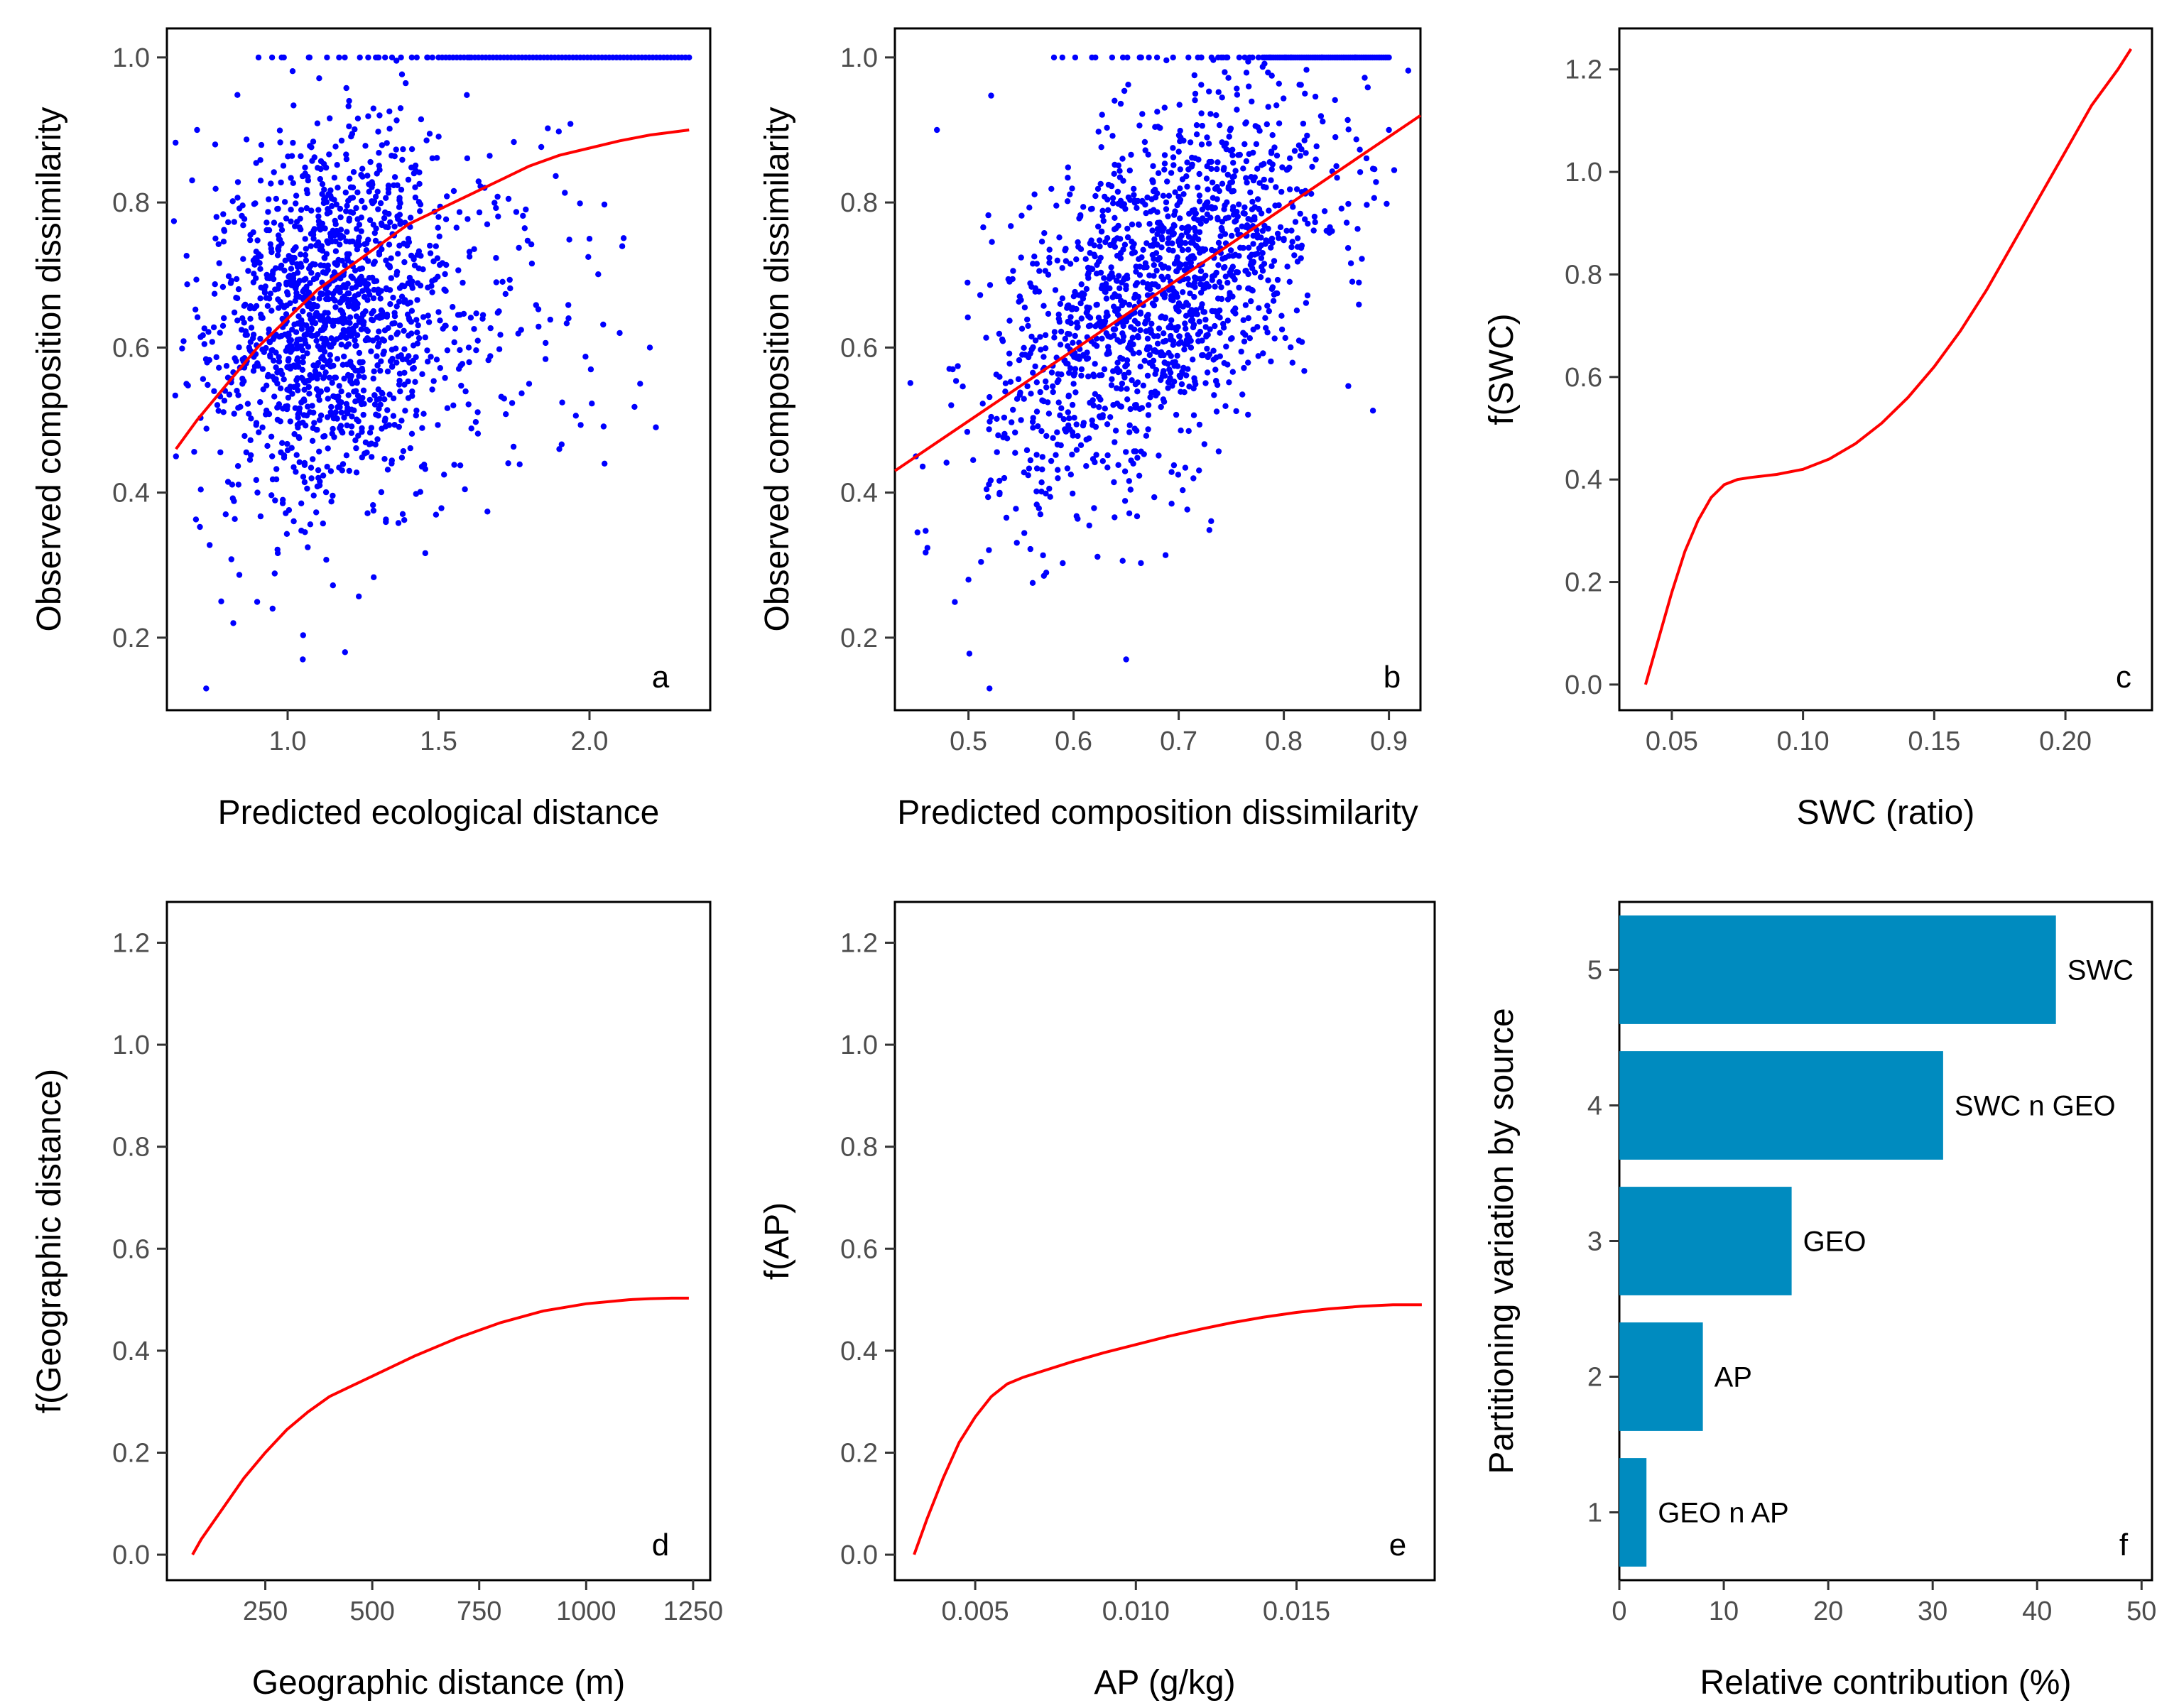  What do you see at coordinates (288, 742) in the screenshot?
I see `x-tick-label: 1.0` at bounding box center [288, 742].